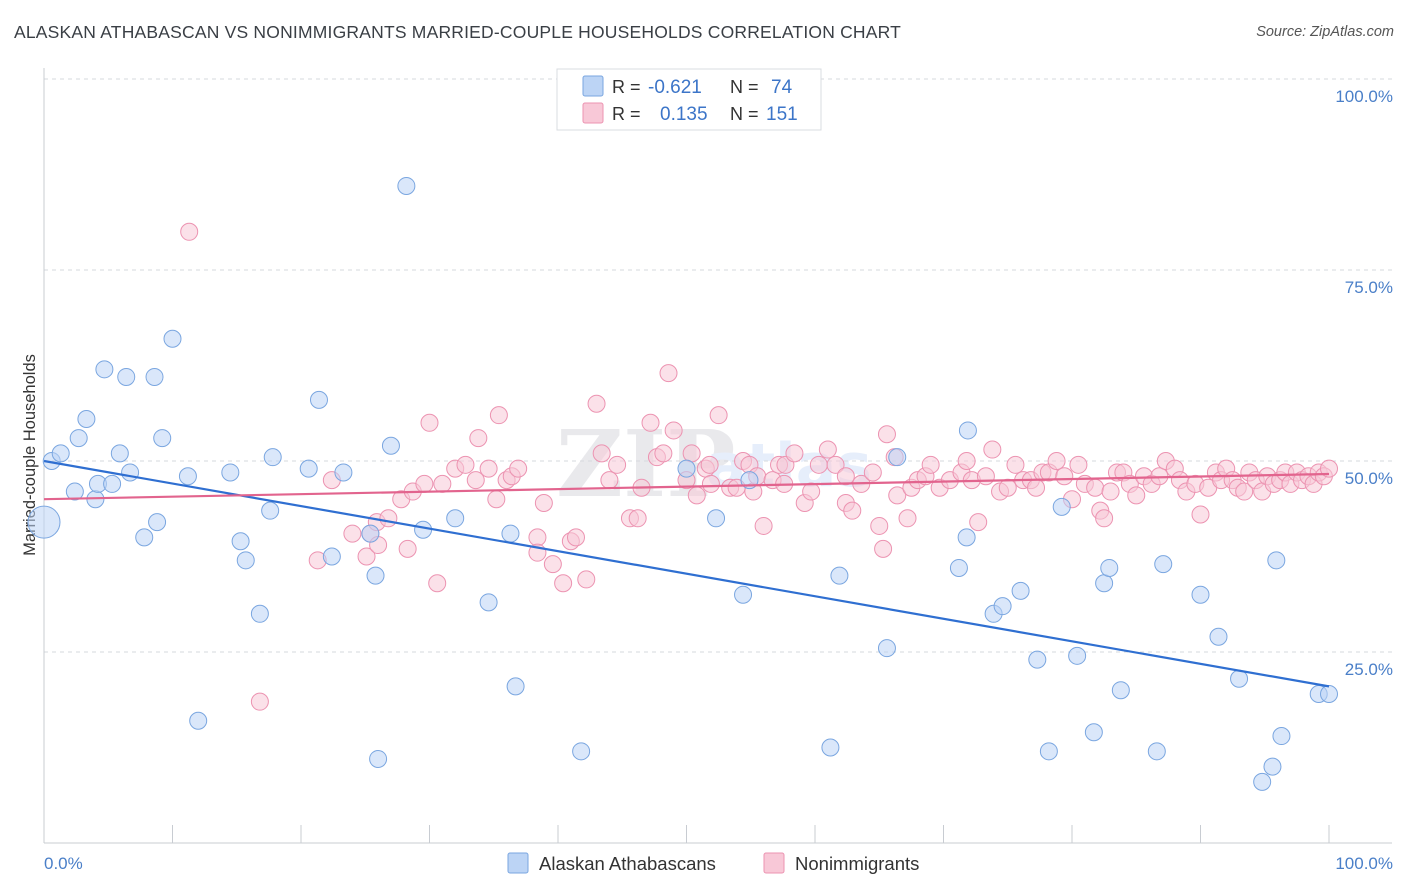 Image resolution: width=1406 pixels, height=892 pixels. Describe the element at coordinates (1369, 478) in the screenshot. I see `y-tick-label-50: 50.0%` at that location.